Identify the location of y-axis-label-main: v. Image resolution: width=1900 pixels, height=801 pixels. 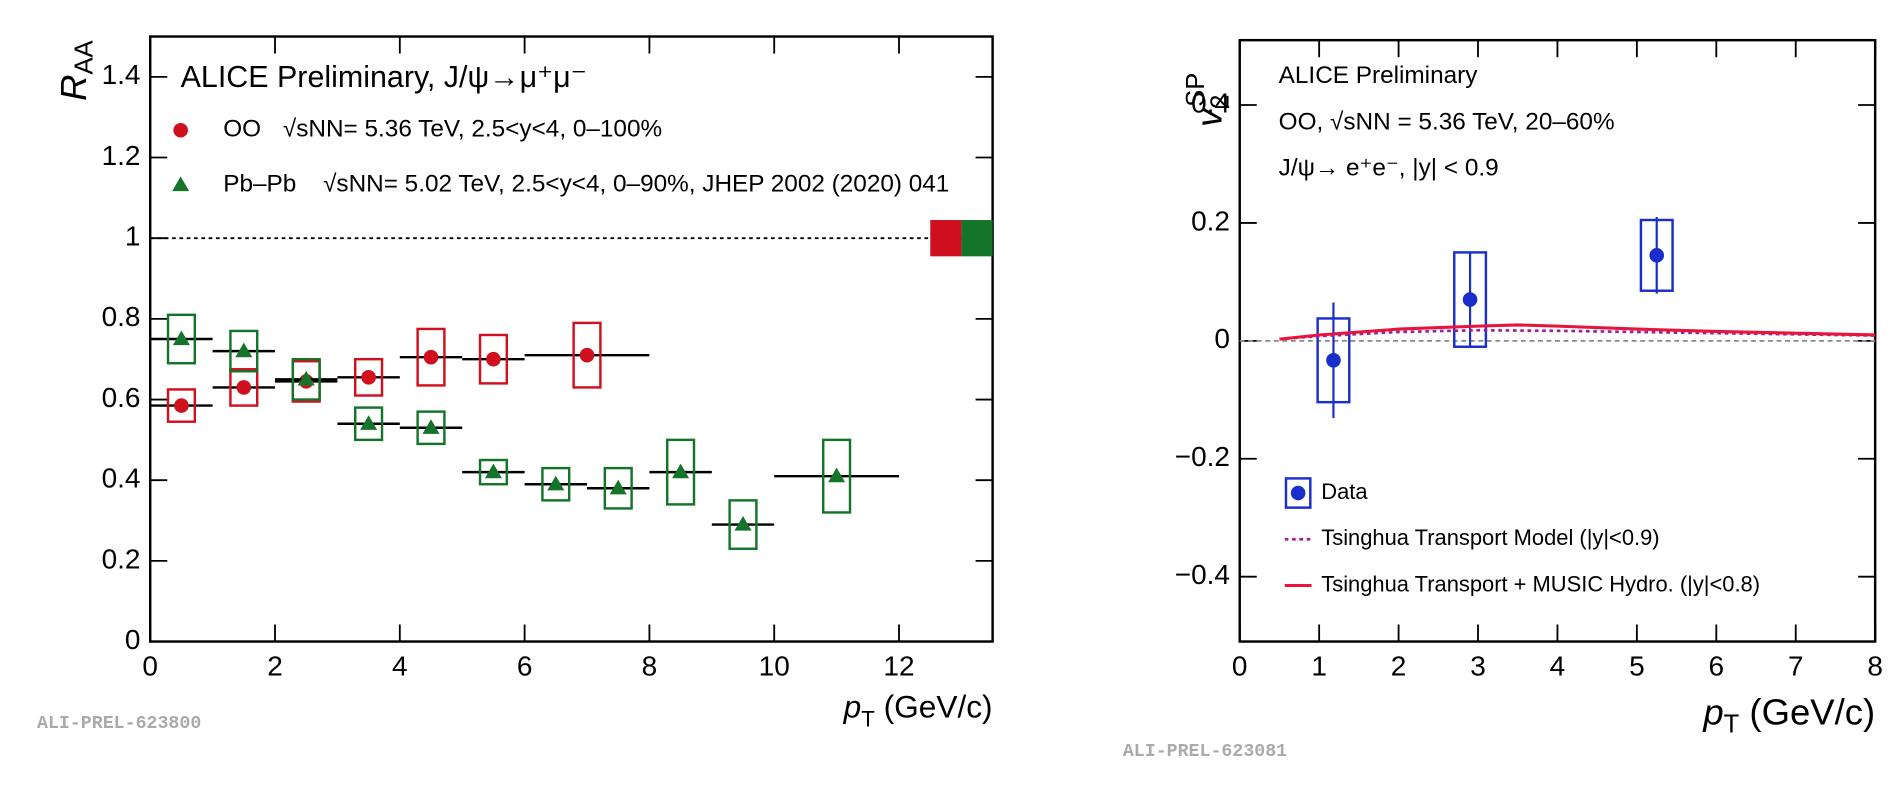
(1208, 117).